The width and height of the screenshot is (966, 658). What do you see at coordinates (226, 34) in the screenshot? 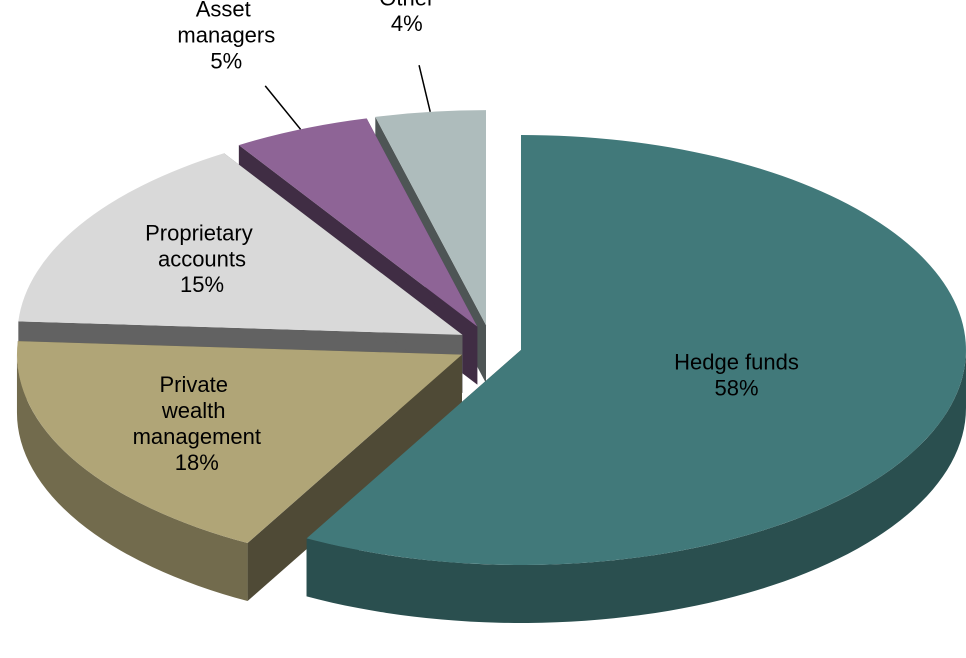
I see `label-line: managers` at bounding box center [226, 34].